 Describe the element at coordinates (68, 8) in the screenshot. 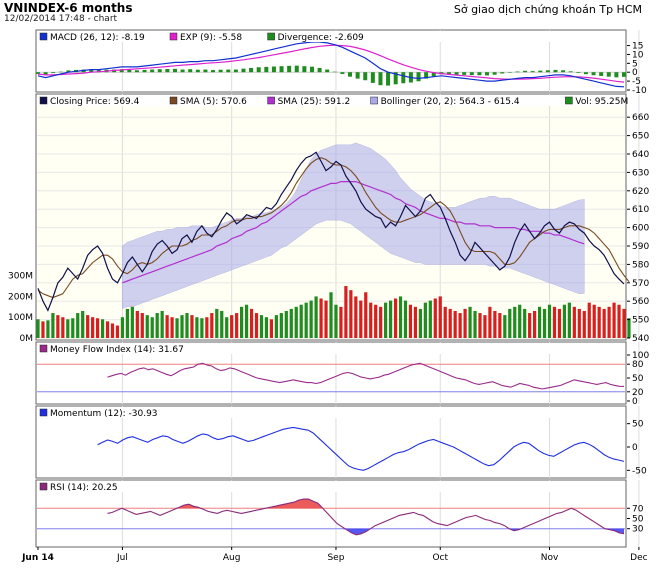

I see `chart-title: VNINDEX-6 months` at that location.